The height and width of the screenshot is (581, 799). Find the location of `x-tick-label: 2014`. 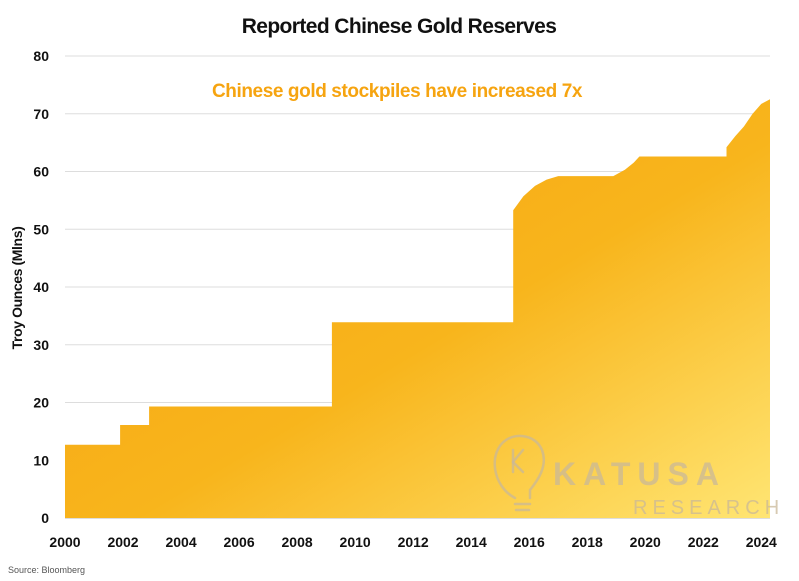

x-tick-label: 2014 is located at coordinates (471, 542).